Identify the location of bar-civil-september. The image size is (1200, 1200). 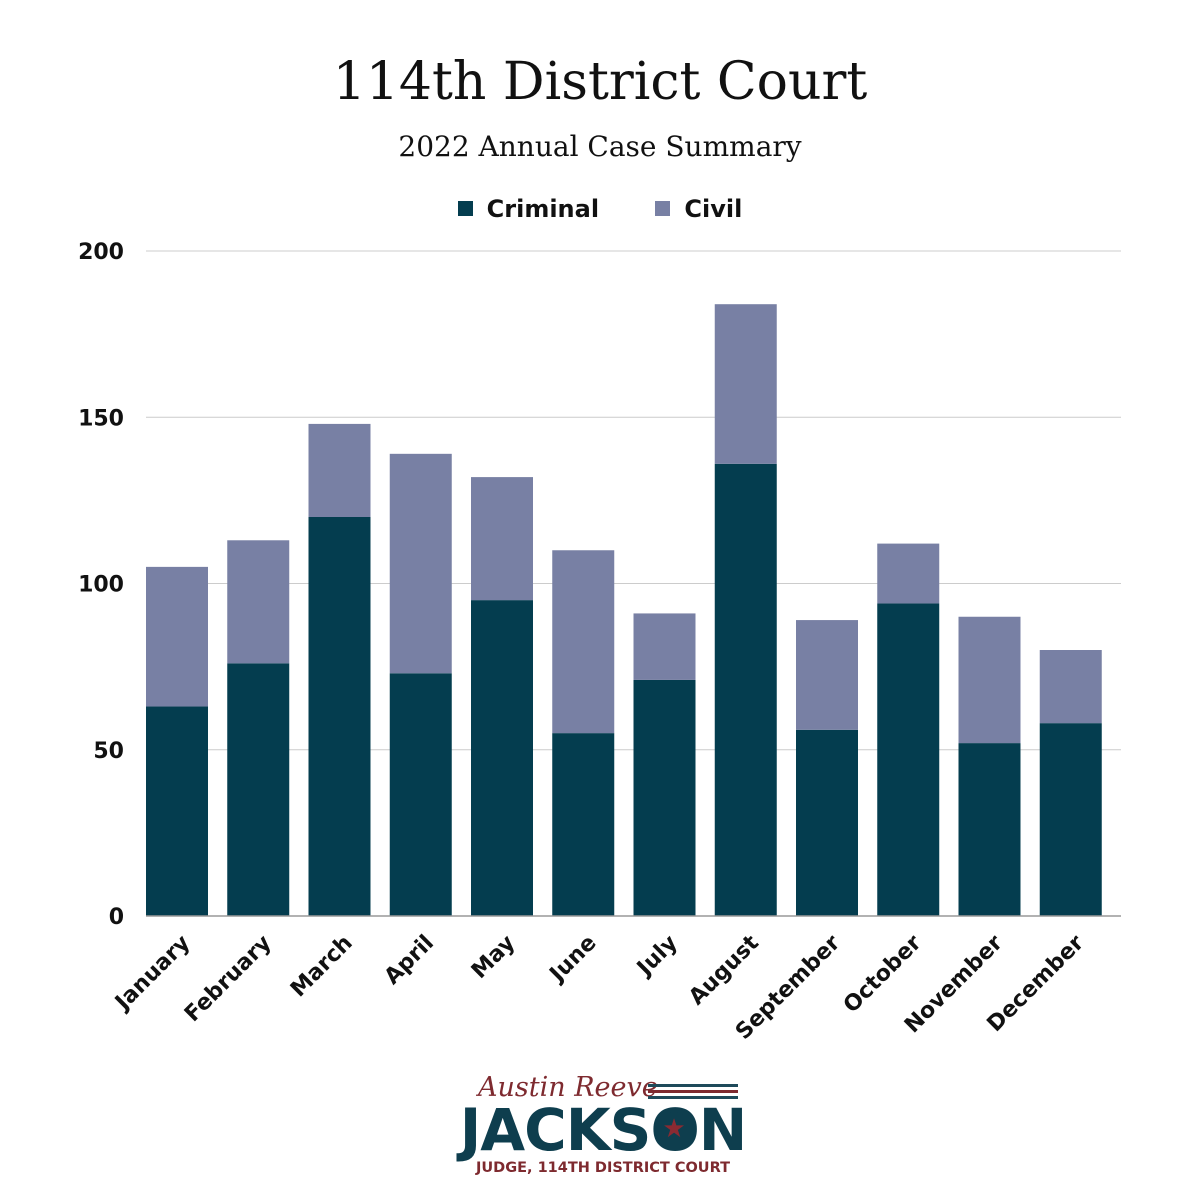
(827, 675).